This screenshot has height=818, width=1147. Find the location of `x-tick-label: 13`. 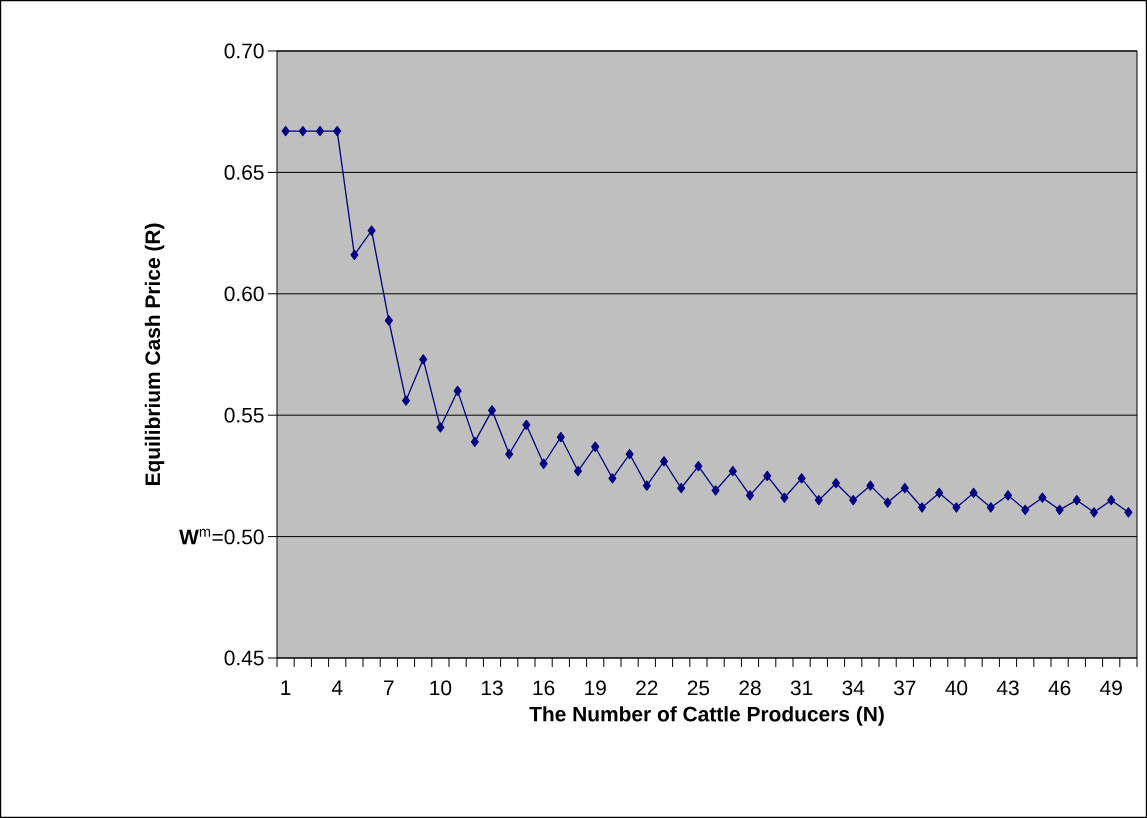

x-tick-label: 13 is located at coordinates (492, 688).